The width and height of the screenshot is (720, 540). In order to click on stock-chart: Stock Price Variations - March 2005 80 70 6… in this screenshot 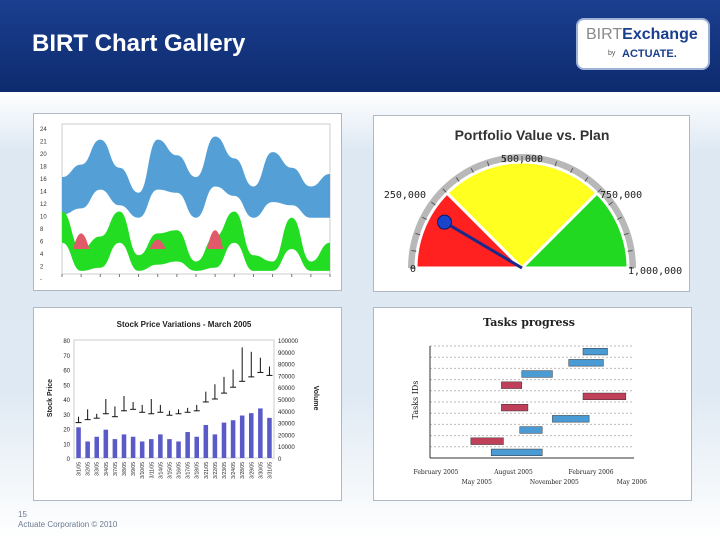, I will do `click(183, 399)`.